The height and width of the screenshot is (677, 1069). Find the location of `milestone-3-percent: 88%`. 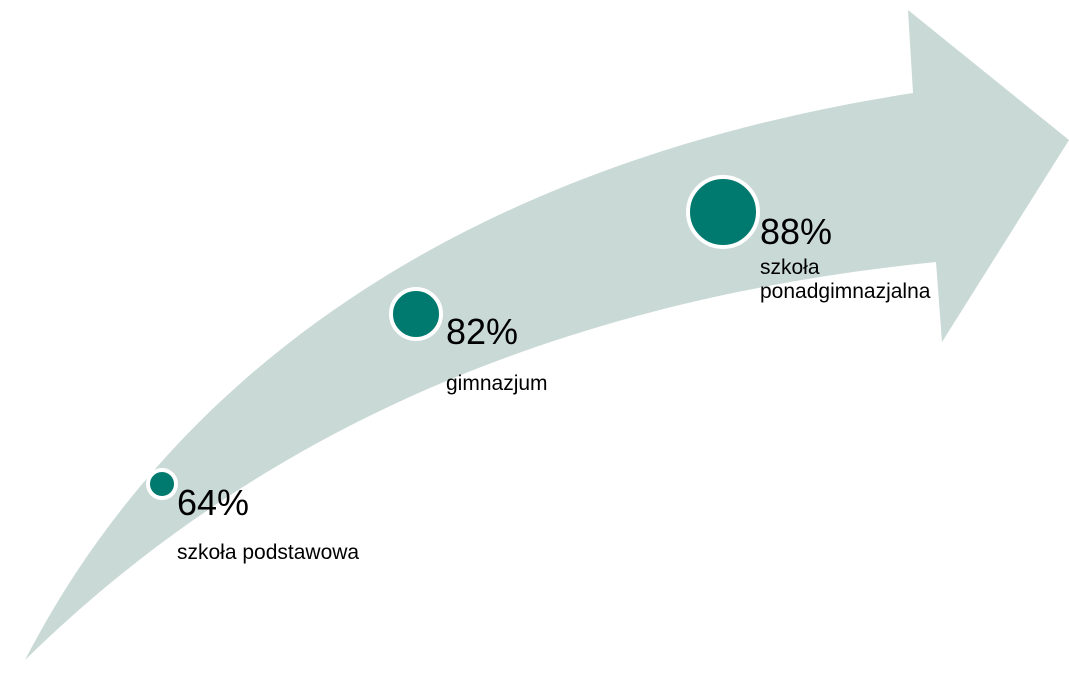

milestone-3-percent: 88% is located at coordinates (796, 231).